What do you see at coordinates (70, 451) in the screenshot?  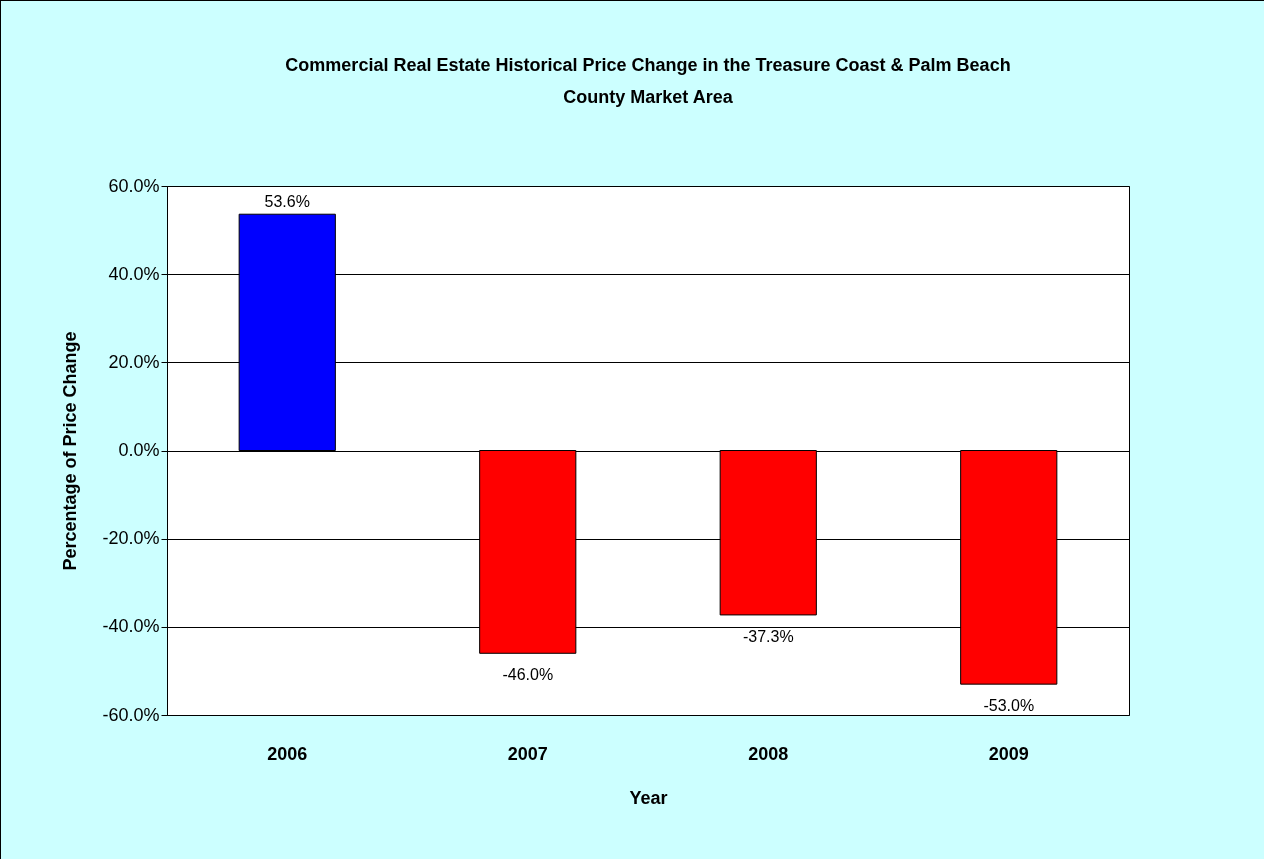 I see `y-axis-title: Percentage of Price Change` at bounding box center [70, 451].